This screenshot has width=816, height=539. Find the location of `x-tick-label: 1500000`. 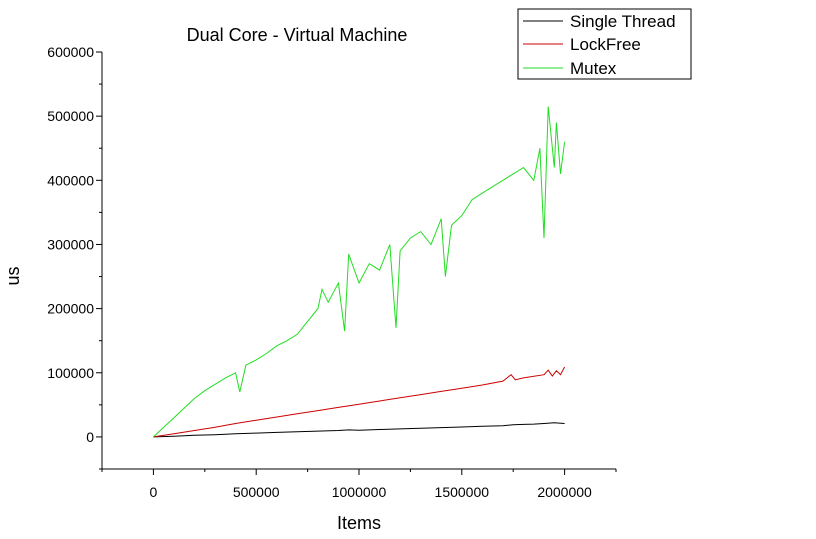

x-tick-label: 1500000 is located at coordinates (462, 492).